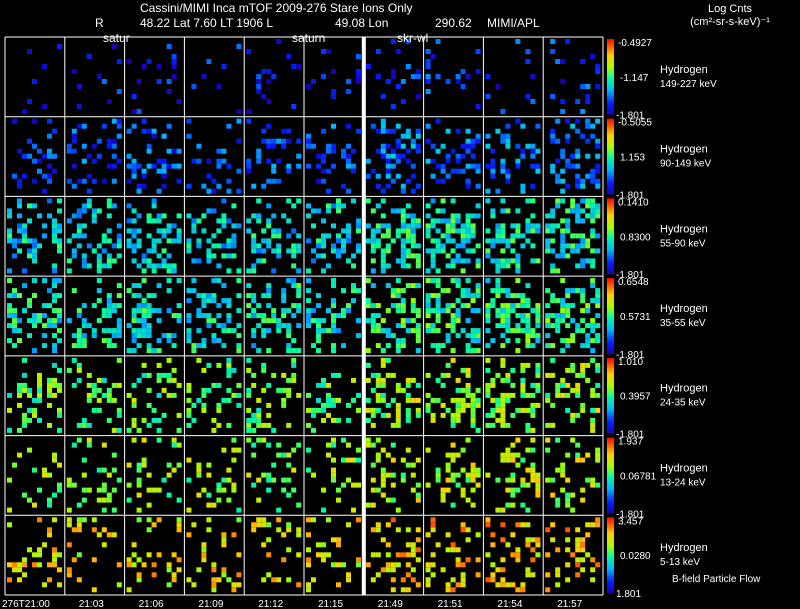 The image size is (800, 609). Describe the element at coordinates (680, 562) in the screenshot. I see `panel-energy-label: 5-13 keV` at that location.